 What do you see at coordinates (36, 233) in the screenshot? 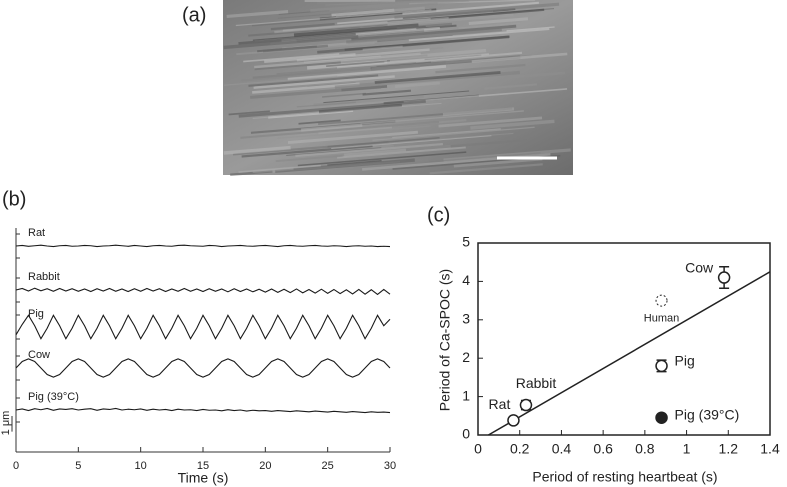
I see `series-label: Rat` at bounding box center [36, 233].